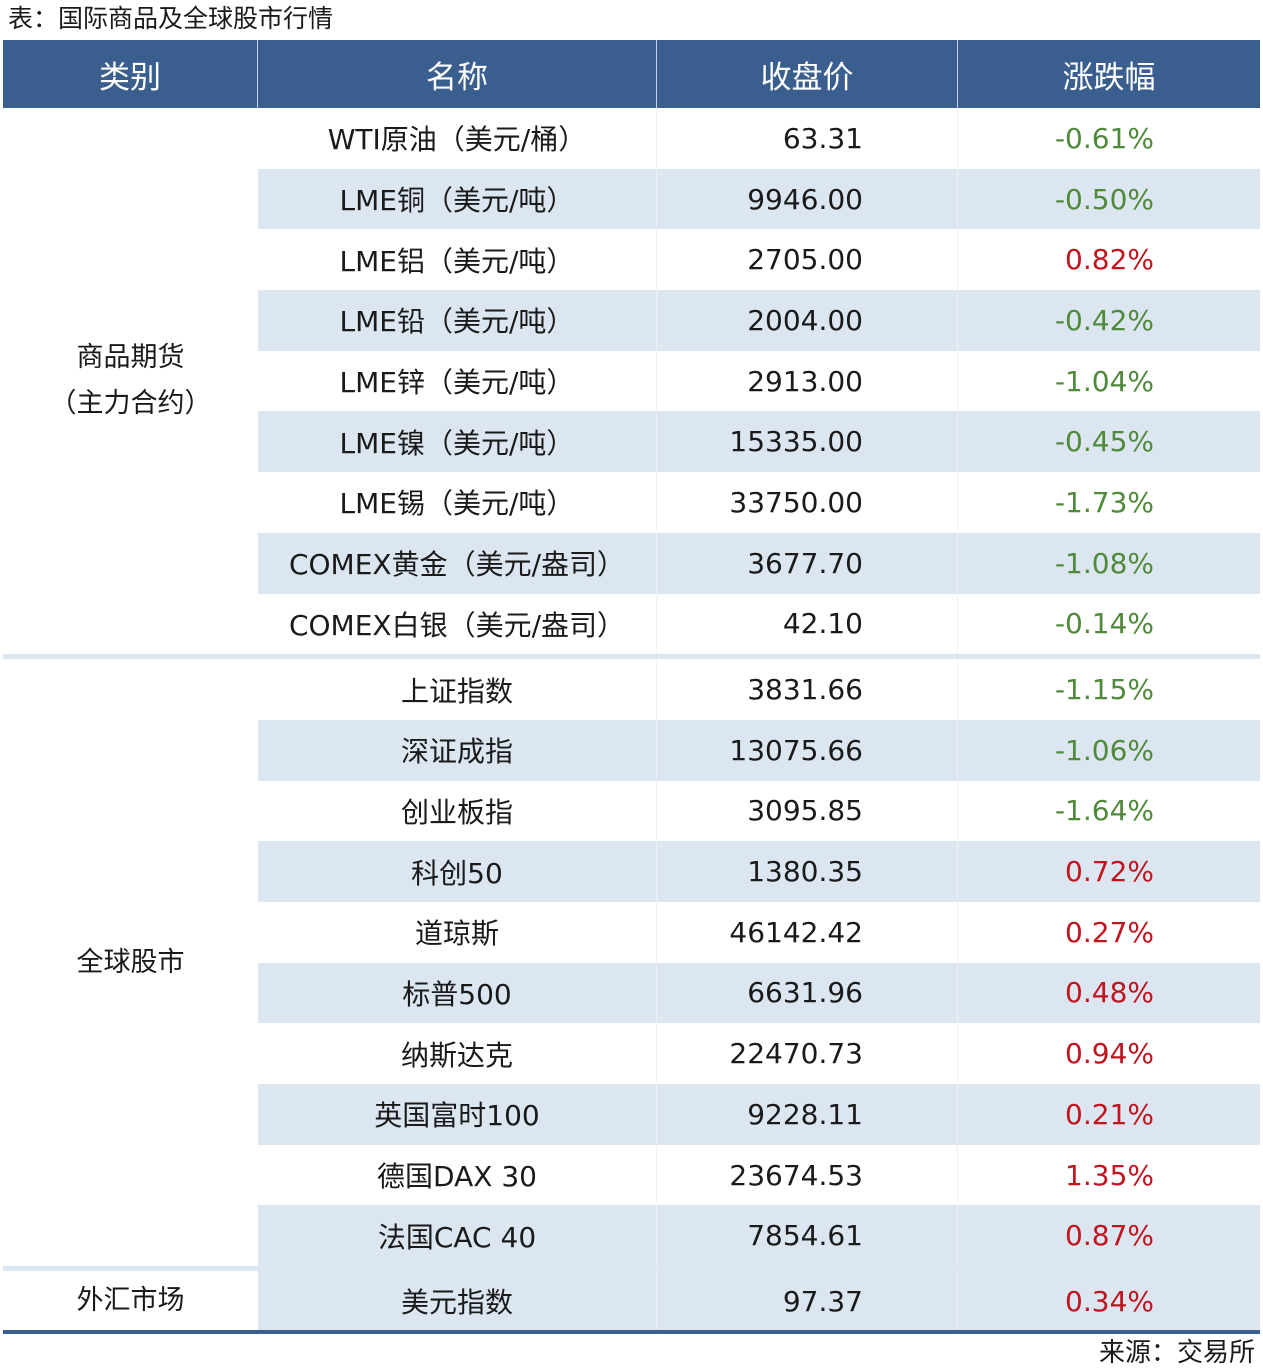  Describe the element at coordinates (1109, 1114) in the screenshot. I see `change-cell: 0.21%` at that location.